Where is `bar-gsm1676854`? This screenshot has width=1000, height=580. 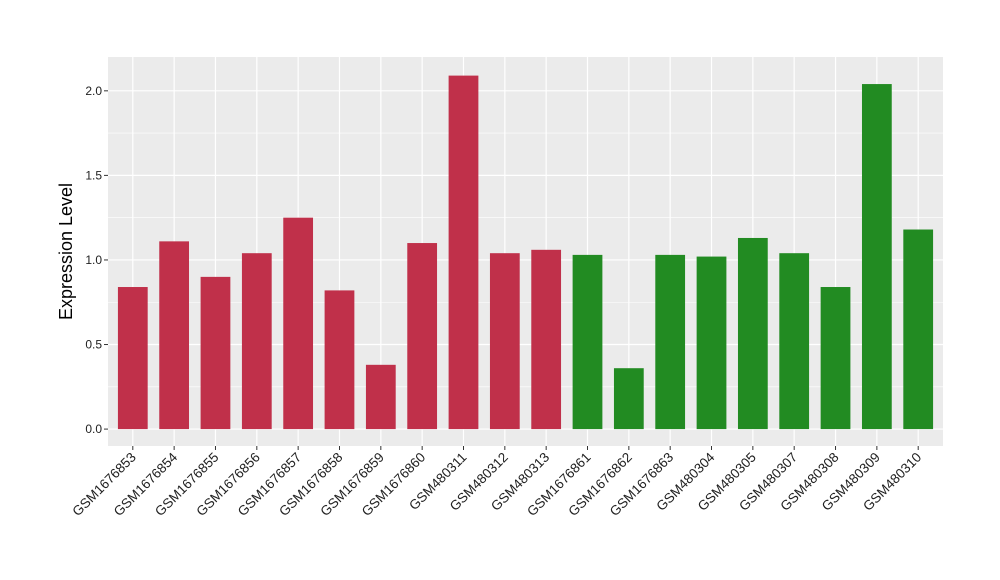 bar-gsm1676854 is located at coordinates (174, 335).